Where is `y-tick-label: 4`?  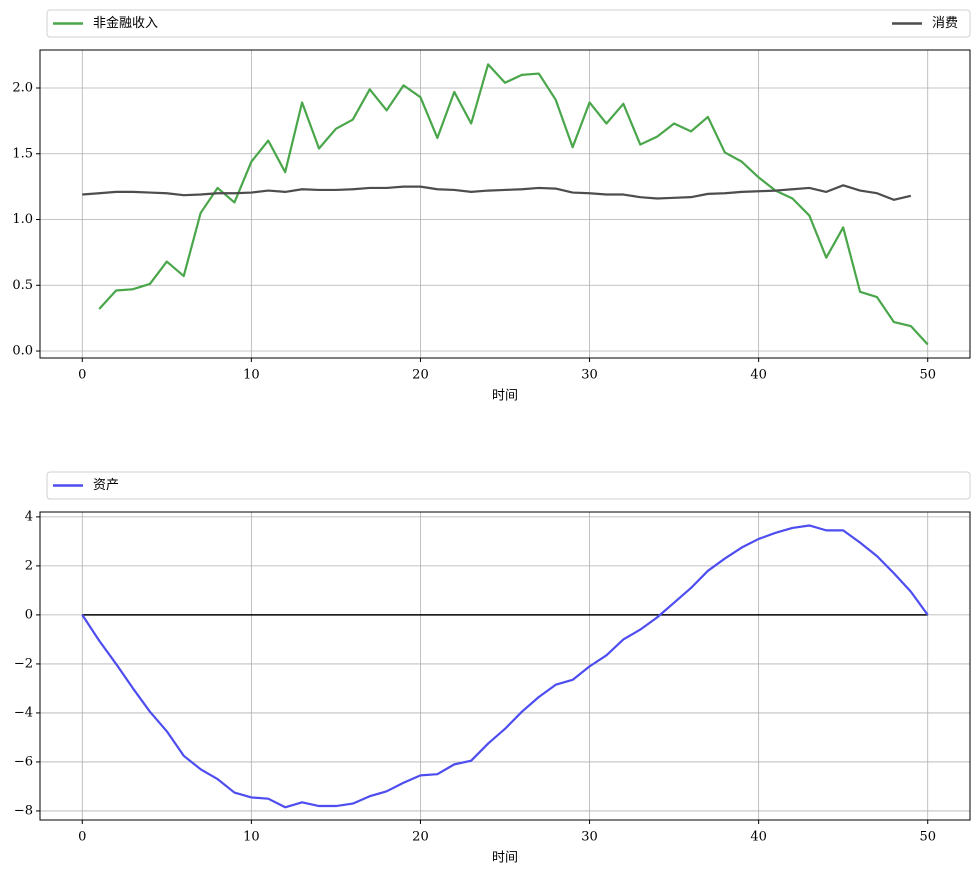 y-tick-label: 4 is located at coordinates (29, 516).